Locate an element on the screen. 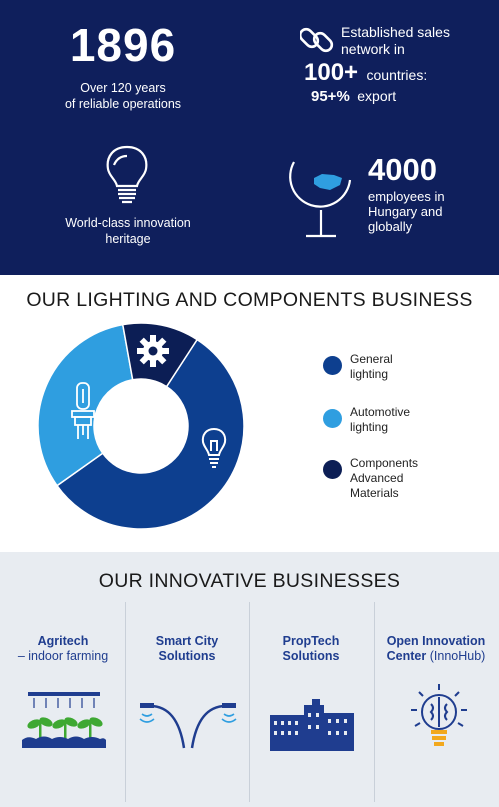 The image size is (499, 807). street-light-icon is located at coordinates (188, 726).